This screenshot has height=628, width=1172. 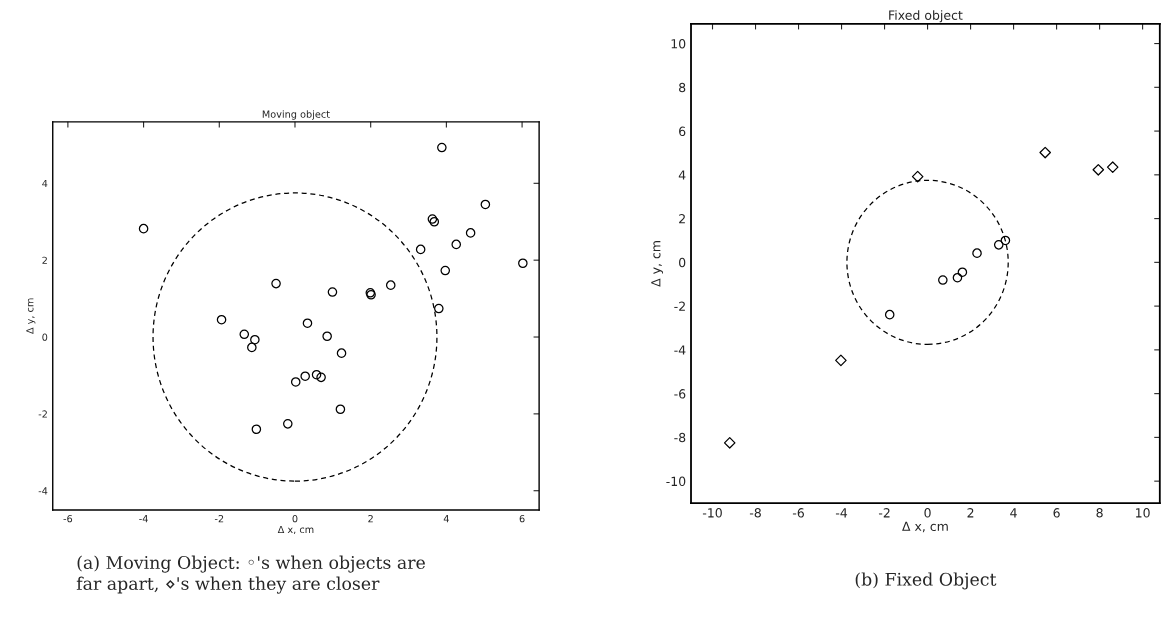 What do you see at coordinates (926, 16) in the screenshot?
I see `chart-title: Fixed object` at bounding box center [926, 16].